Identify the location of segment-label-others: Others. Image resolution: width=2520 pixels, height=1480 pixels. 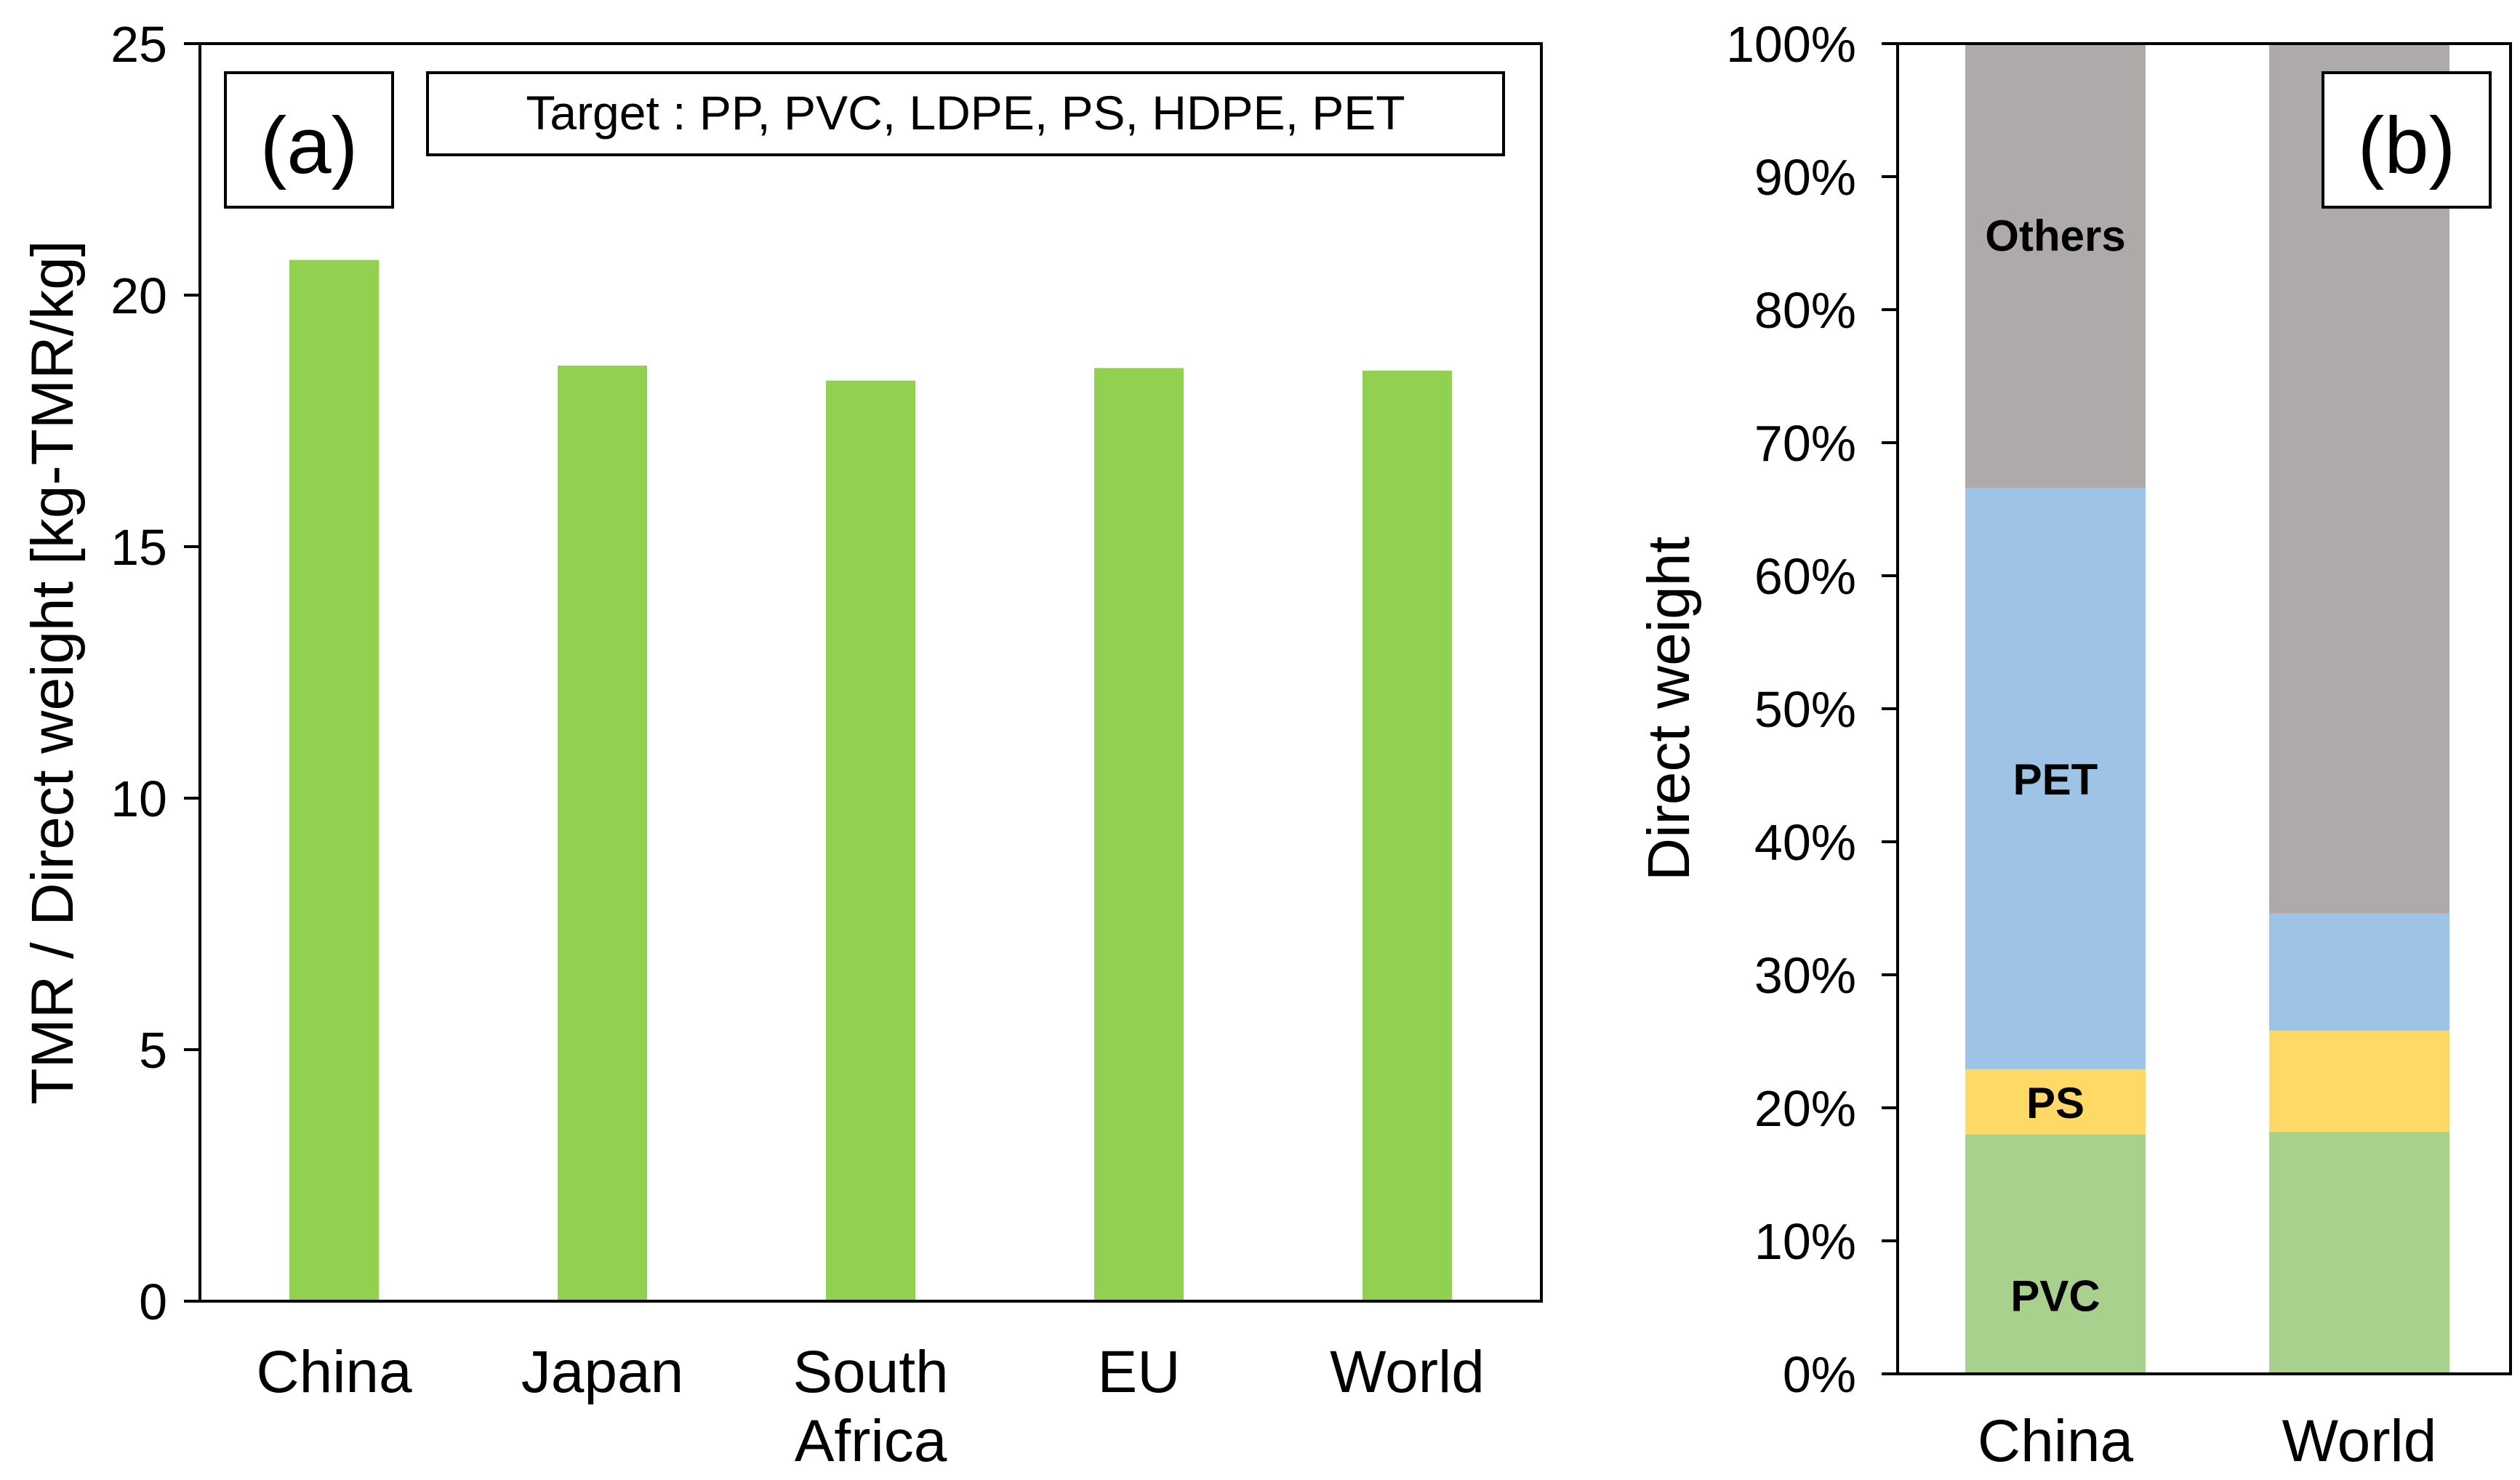
(2055, 236).